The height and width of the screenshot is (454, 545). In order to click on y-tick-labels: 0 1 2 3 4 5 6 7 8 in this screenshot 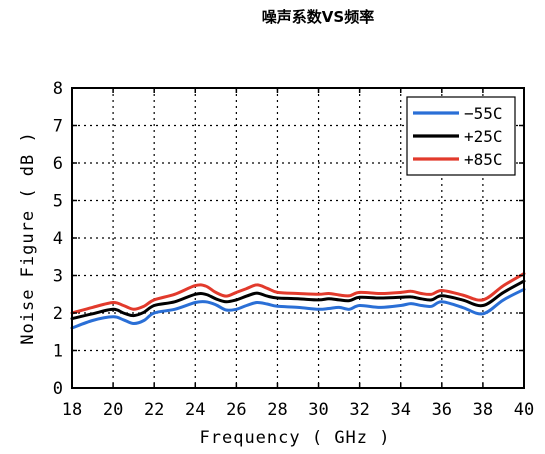, I will do `click(58, 239)`.